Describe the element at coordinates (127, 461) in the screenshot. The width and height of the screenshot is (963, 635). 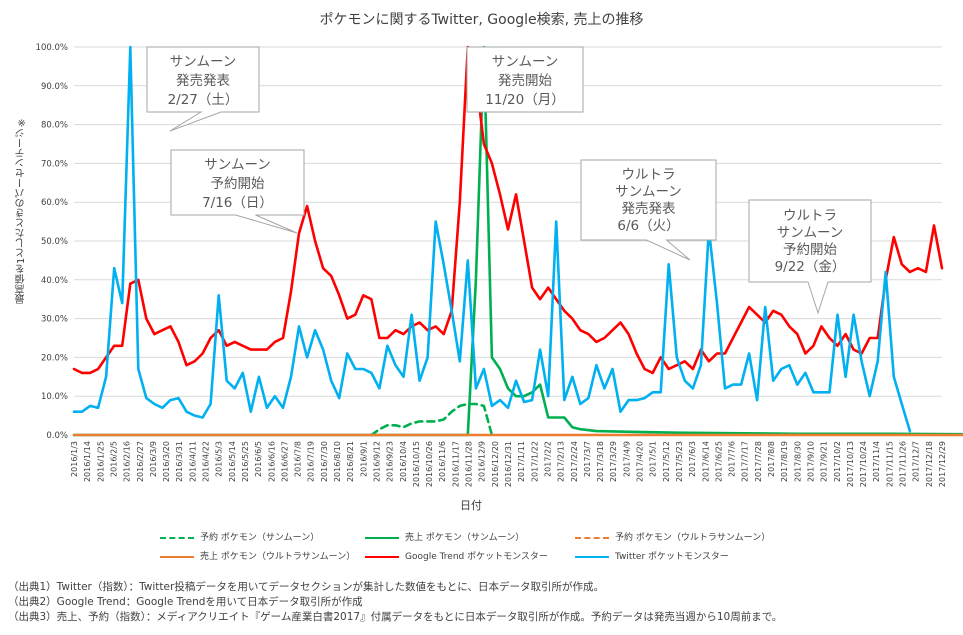
I see `x-tick-label: 2016/2/16` at that location.